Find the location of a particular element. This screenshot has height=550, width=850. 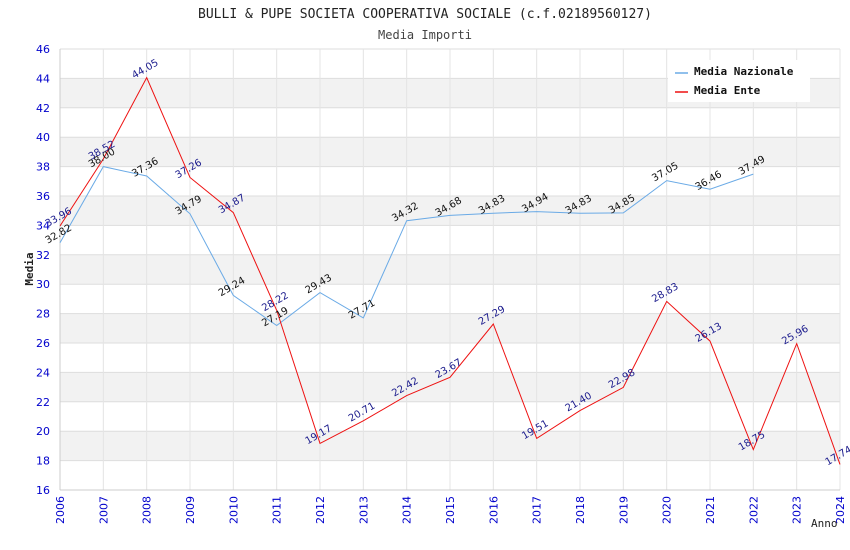

x-tick-label: 2006 is located at coordinates (60, 510).